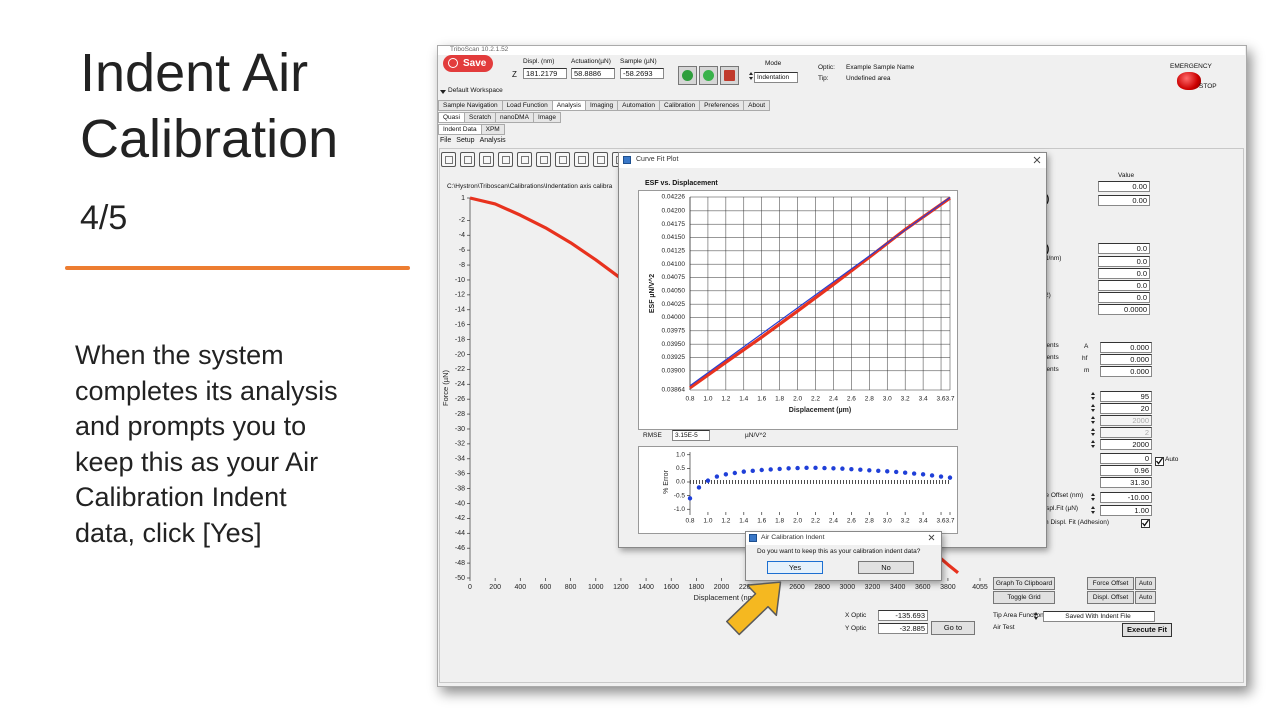 This screenshot has width=1280, height=720. What do you see at coordinates (451, 117) in the screenshot?
I see `tab: Quasi` at bounding box center [451, 117].